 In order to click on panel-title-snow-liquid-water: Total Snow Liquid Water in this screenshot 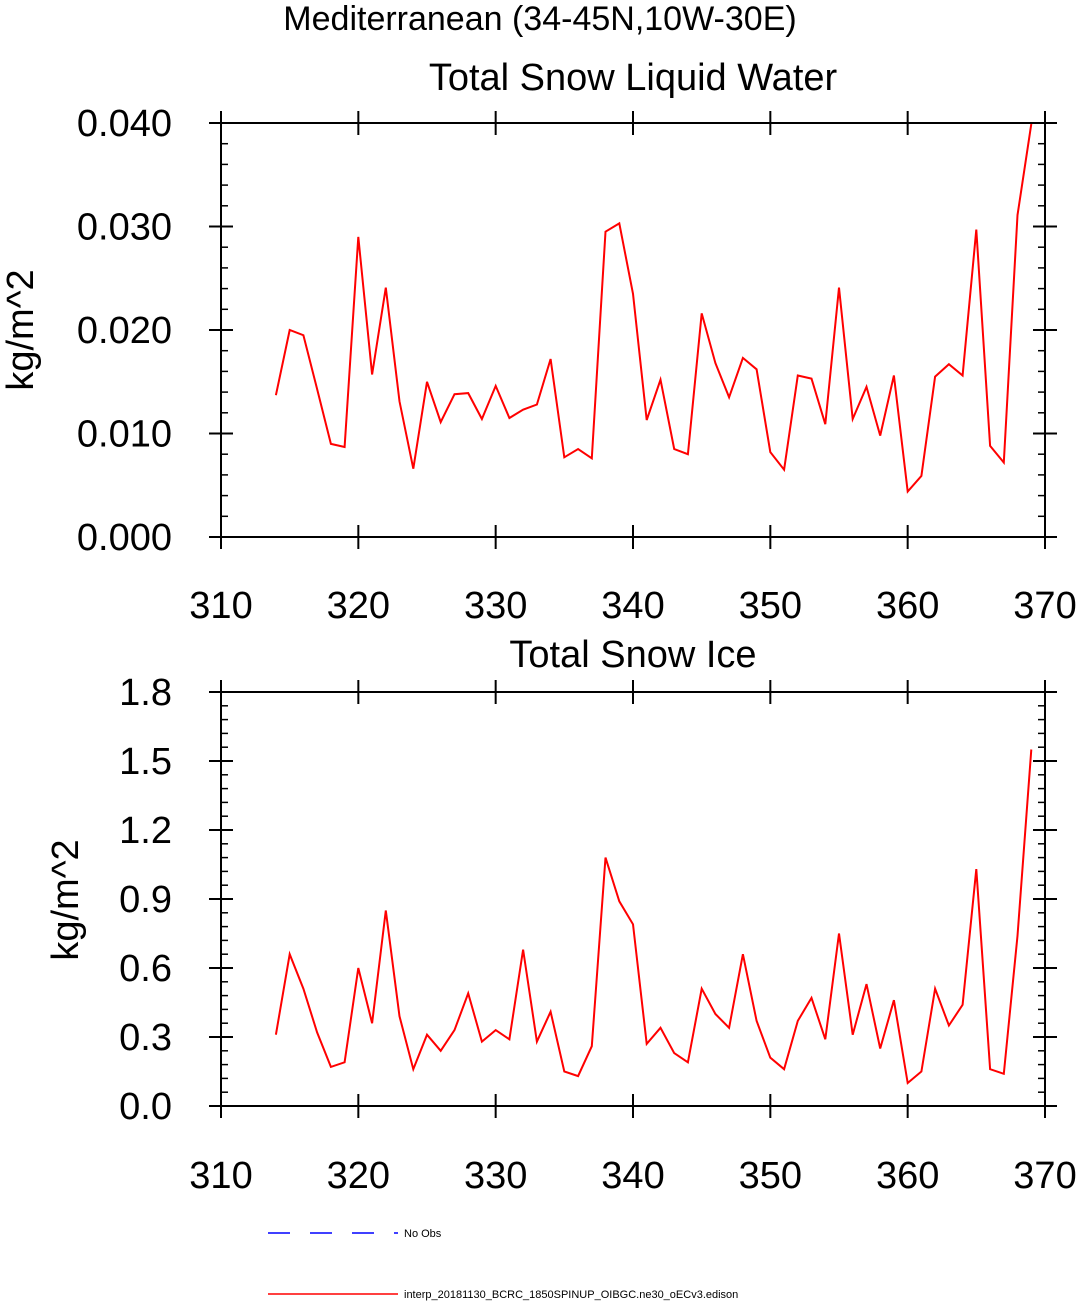, I will do `click(633, 78)`.